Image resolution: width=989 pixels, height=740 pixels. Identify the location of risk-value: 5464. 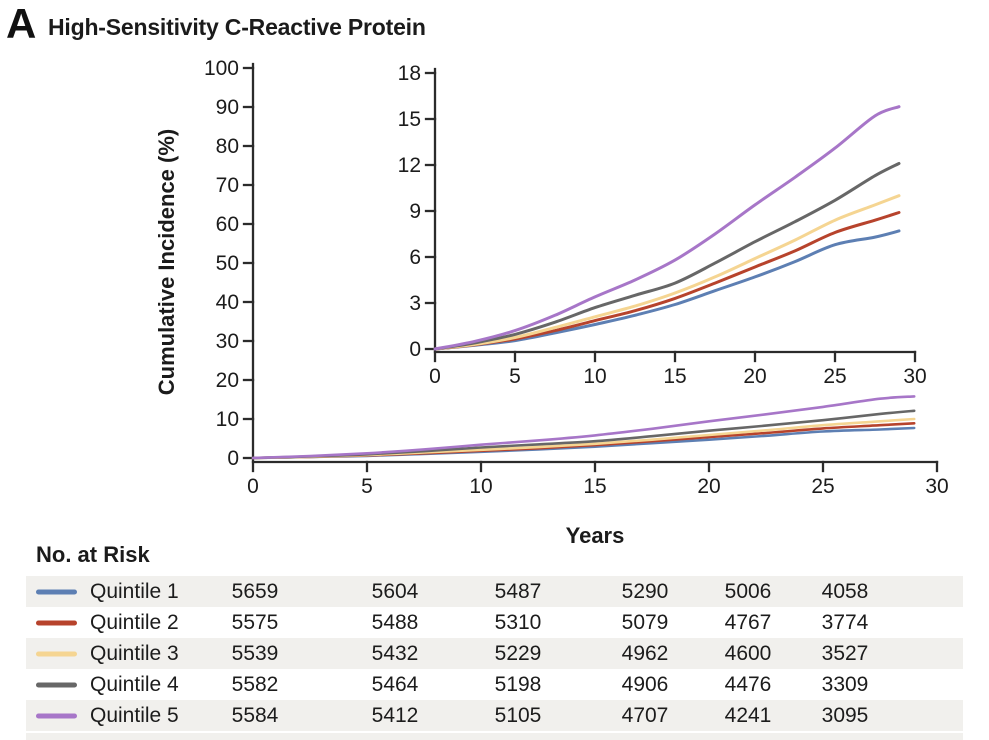
(395, 684).